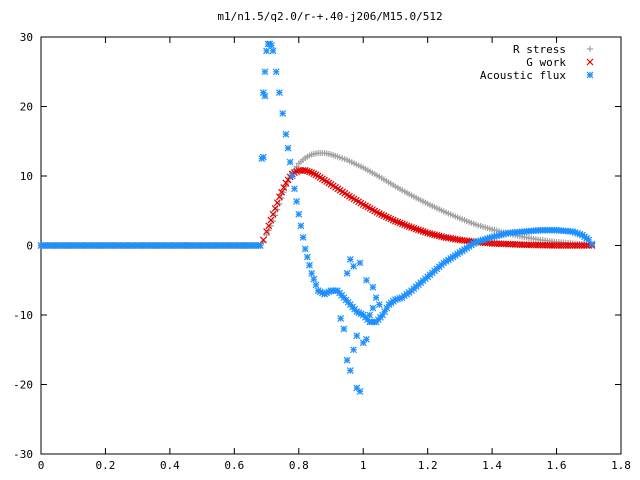  What do you see at coordinates (329, 16) in the screenshot?
I see `chart-title: m1/n1.5/q2.0/r-+.40-j206/M15.0/512` at bounding box center [329, 16].